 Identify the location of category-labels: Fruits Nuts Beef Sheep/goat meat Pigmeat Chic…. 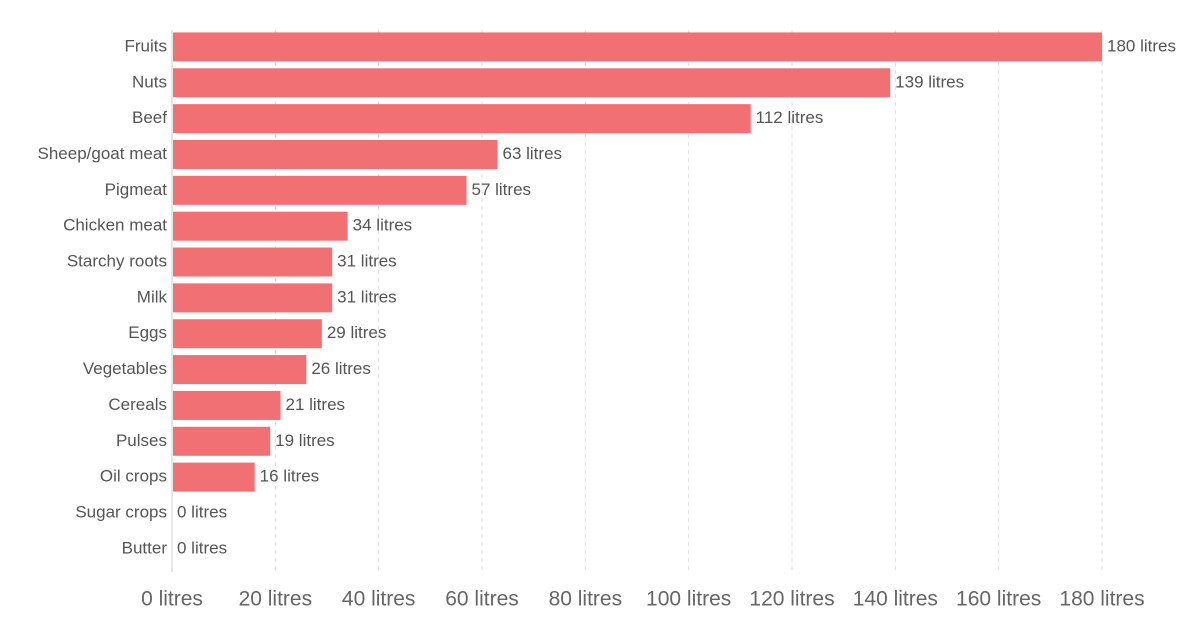
(103, 296).